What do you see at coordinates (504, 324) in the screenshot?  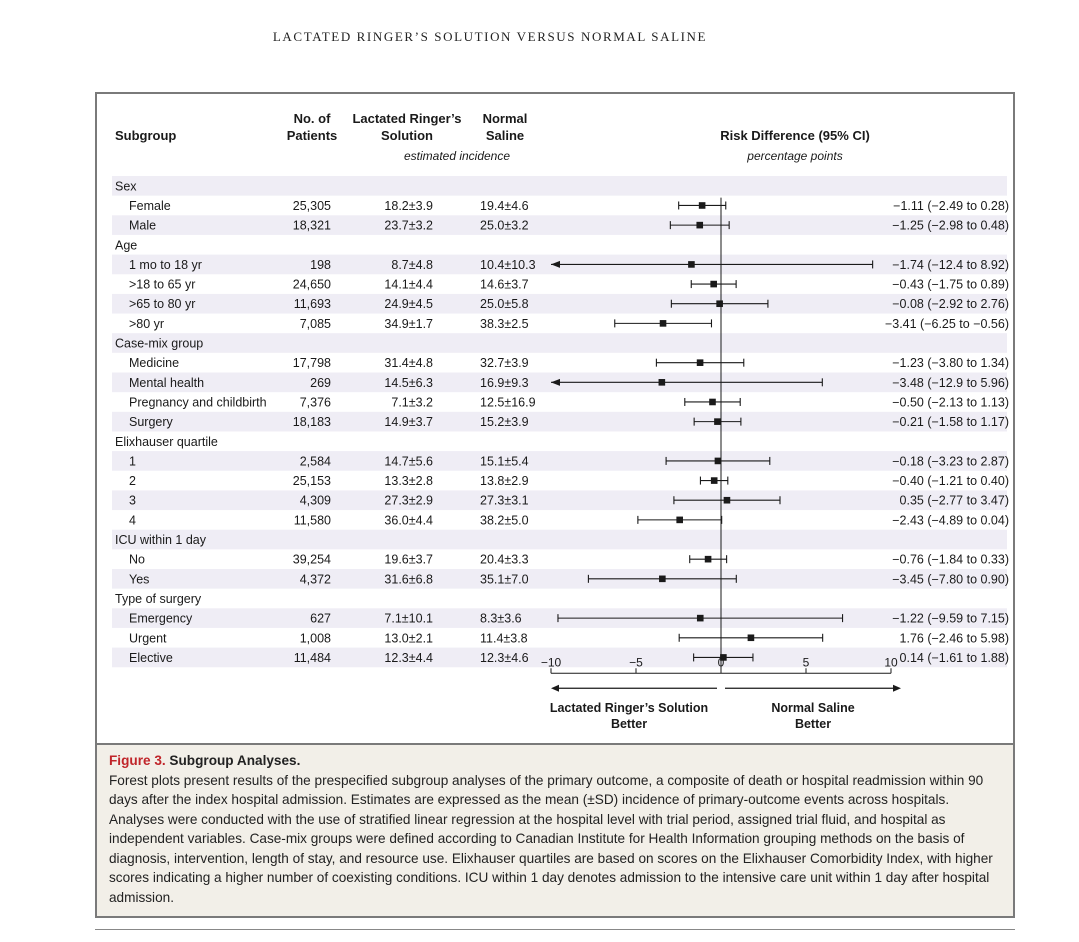 I see `ns-incidence: 38.3±2.5` at bounding box center [504, 324].